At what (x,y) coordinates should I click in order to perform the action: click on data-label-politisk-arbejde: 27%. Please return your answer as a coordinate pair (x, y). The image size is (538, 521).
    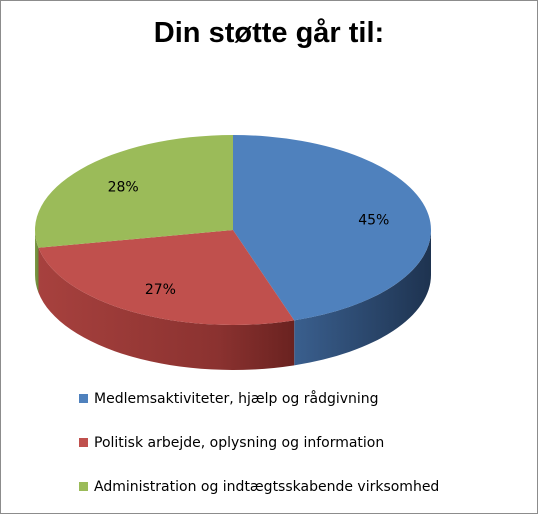
    Looking at the image, I should click on (160, 290).